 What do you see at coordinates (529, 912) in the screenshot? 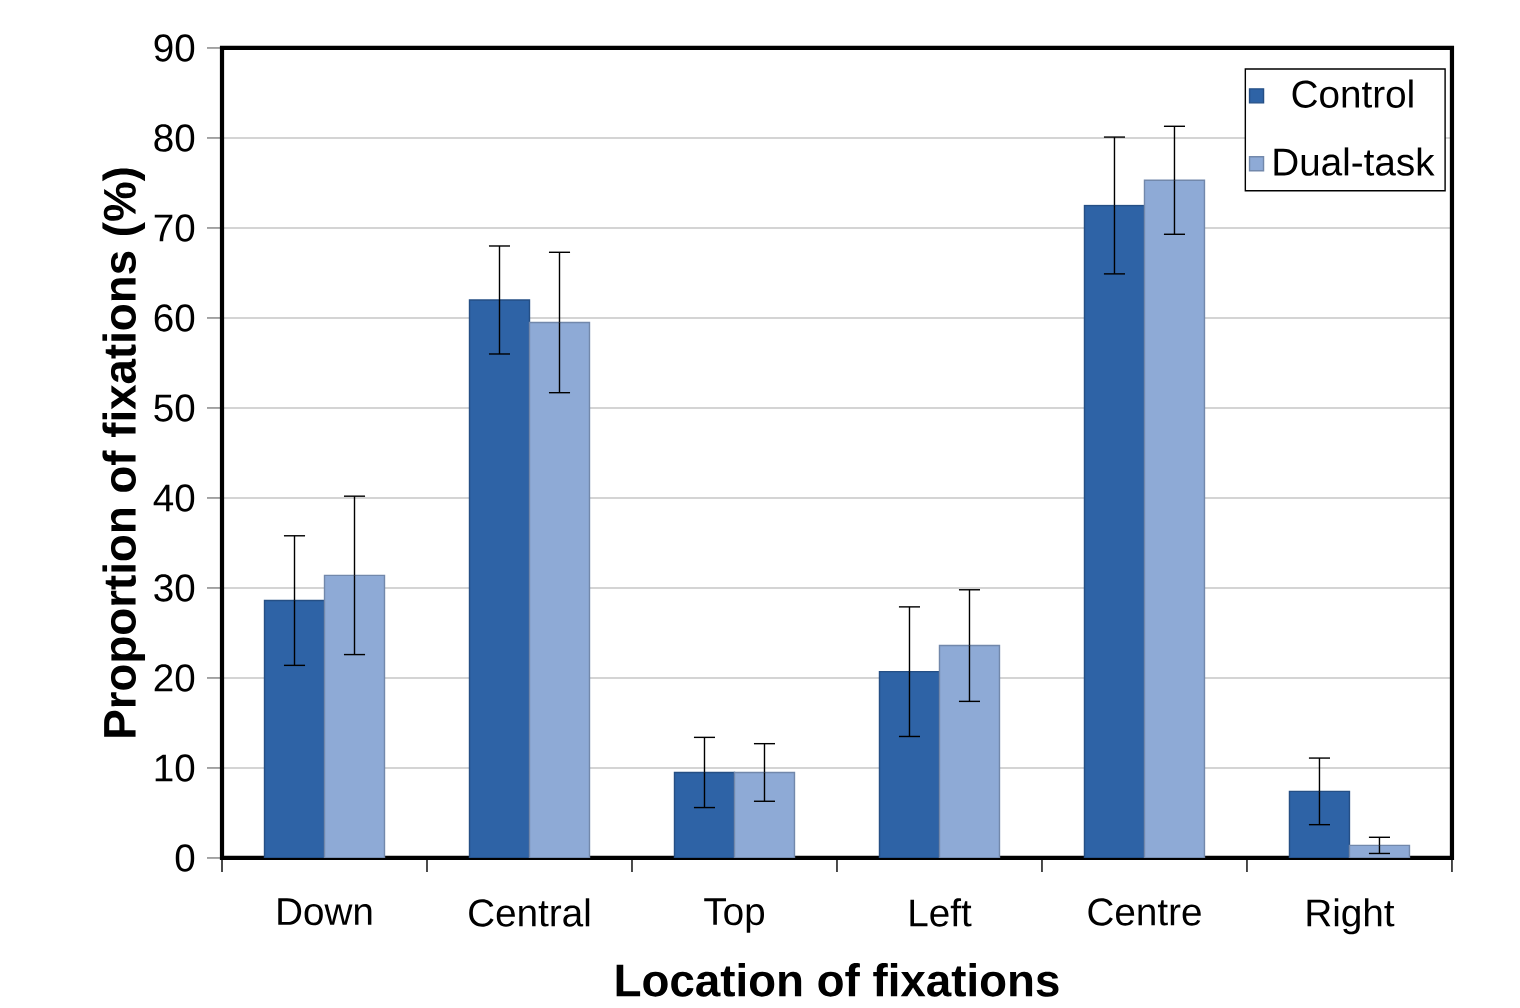
I see `x-tick-label: Central` at bounding box center [529, 912].